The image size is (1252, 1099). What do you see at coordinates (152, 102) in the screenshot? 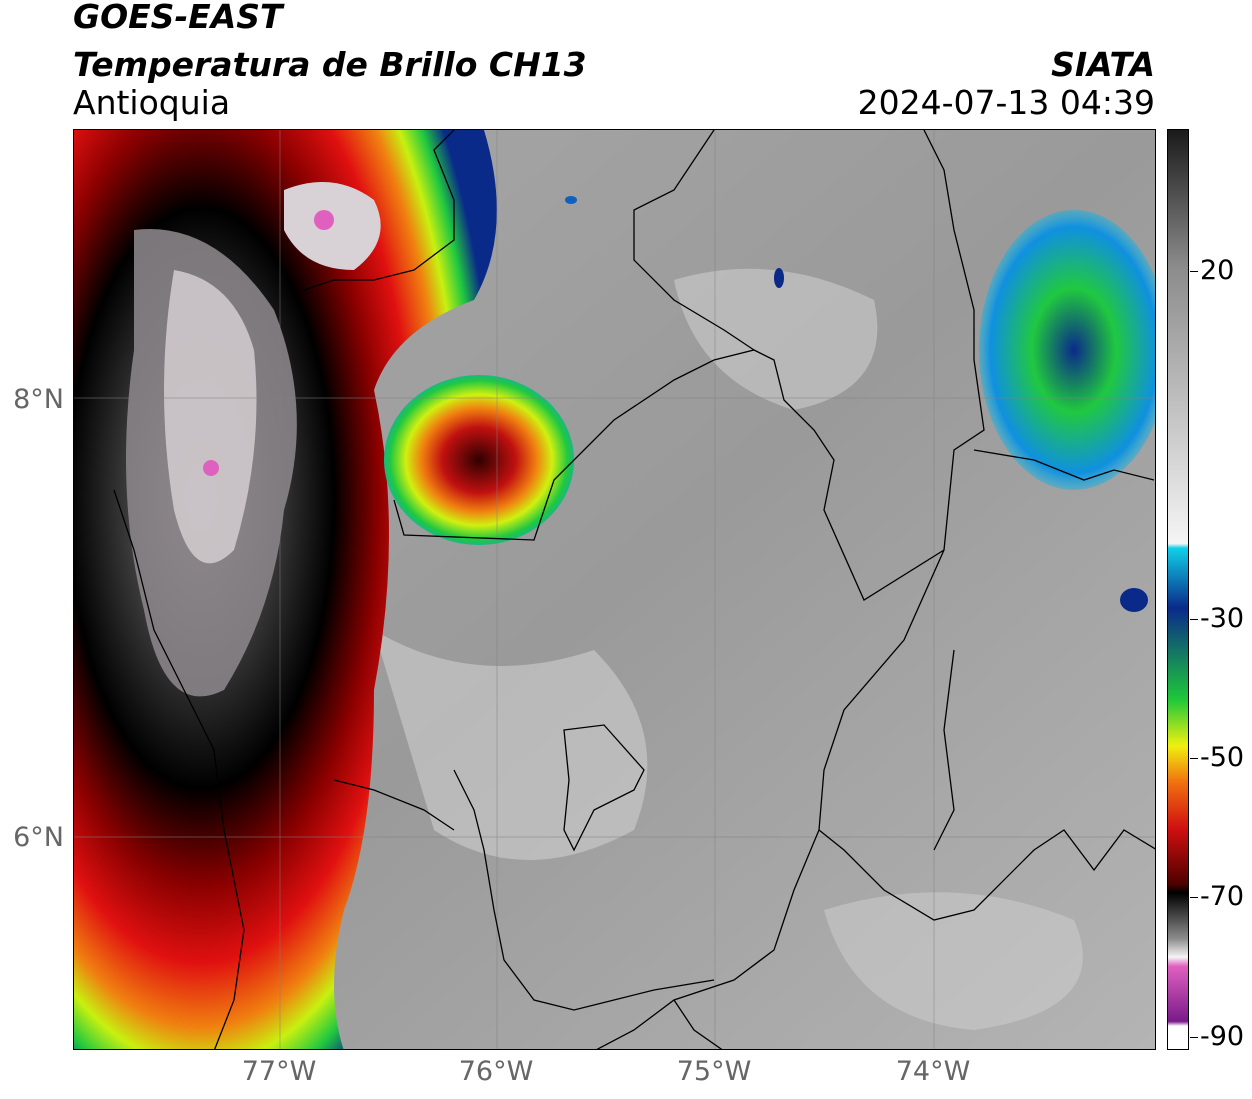
I see `region-label: Antioquia` at bounding box center [152, 102].